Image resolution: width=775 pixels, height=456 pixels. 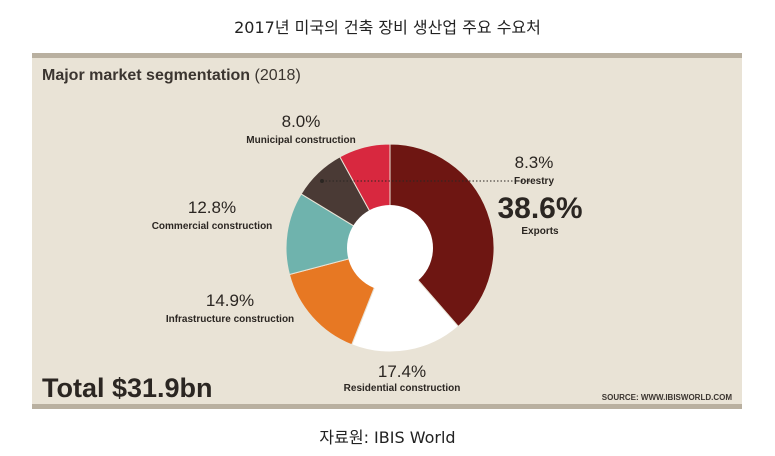 What do you see at coordinates (442, 235) in the screenshot?
I see `slice-exports` at bounding box center [442, 235].